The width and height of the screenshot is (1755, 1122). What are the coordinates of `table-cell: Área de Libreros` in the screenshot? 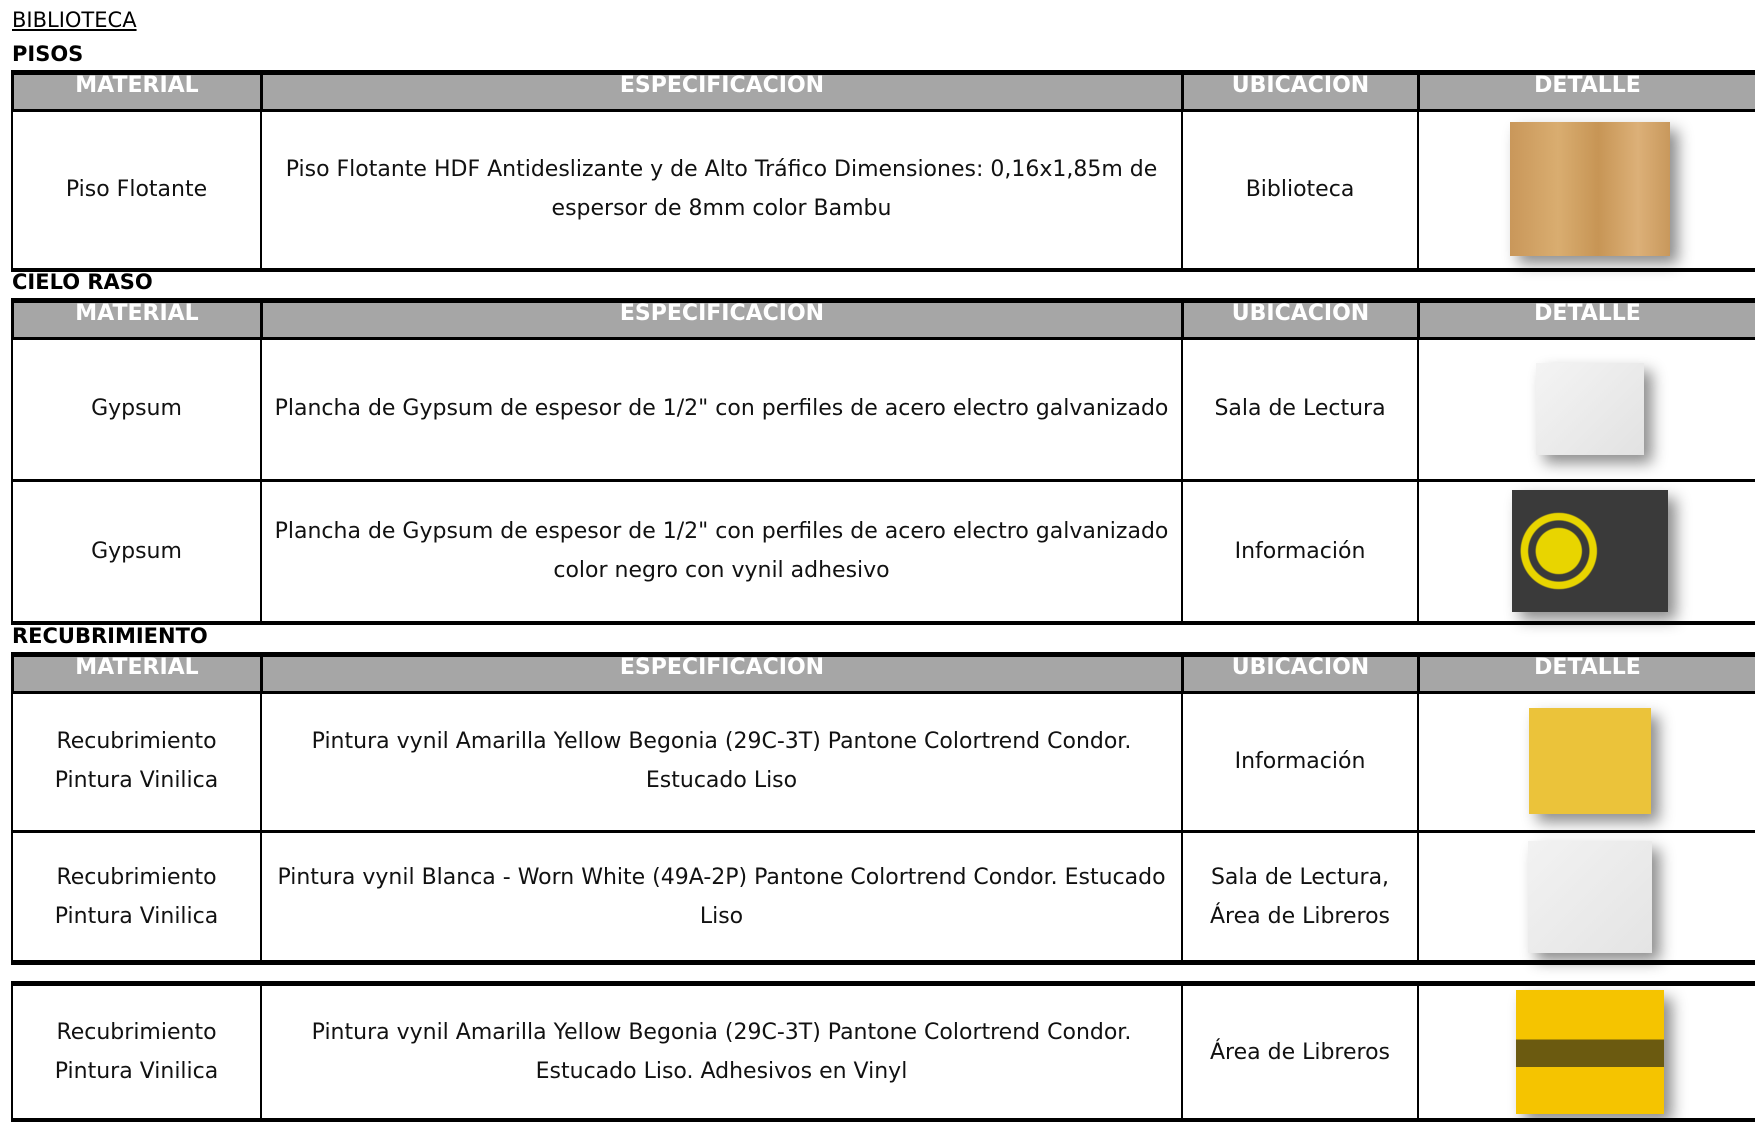 It's located at (1299, 1052).